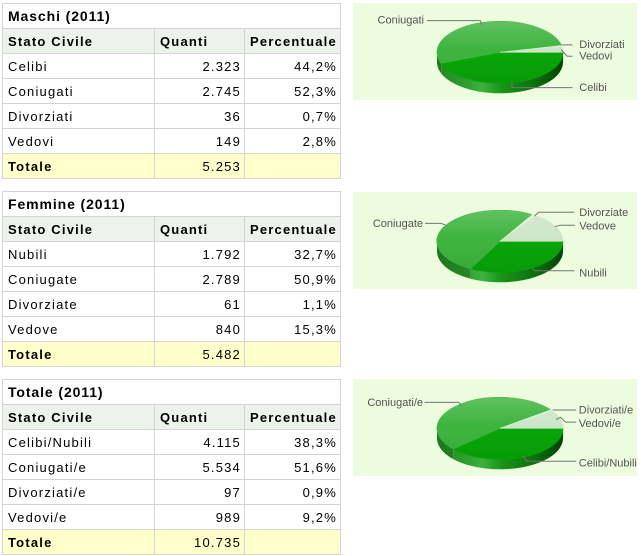 Image resolution: width=641 pixels, height=556 pixels. What do you see at coordinates (595, 57) in the screenshot?
I see `svg-text: Vedovi` at bounding box center [595, 57].